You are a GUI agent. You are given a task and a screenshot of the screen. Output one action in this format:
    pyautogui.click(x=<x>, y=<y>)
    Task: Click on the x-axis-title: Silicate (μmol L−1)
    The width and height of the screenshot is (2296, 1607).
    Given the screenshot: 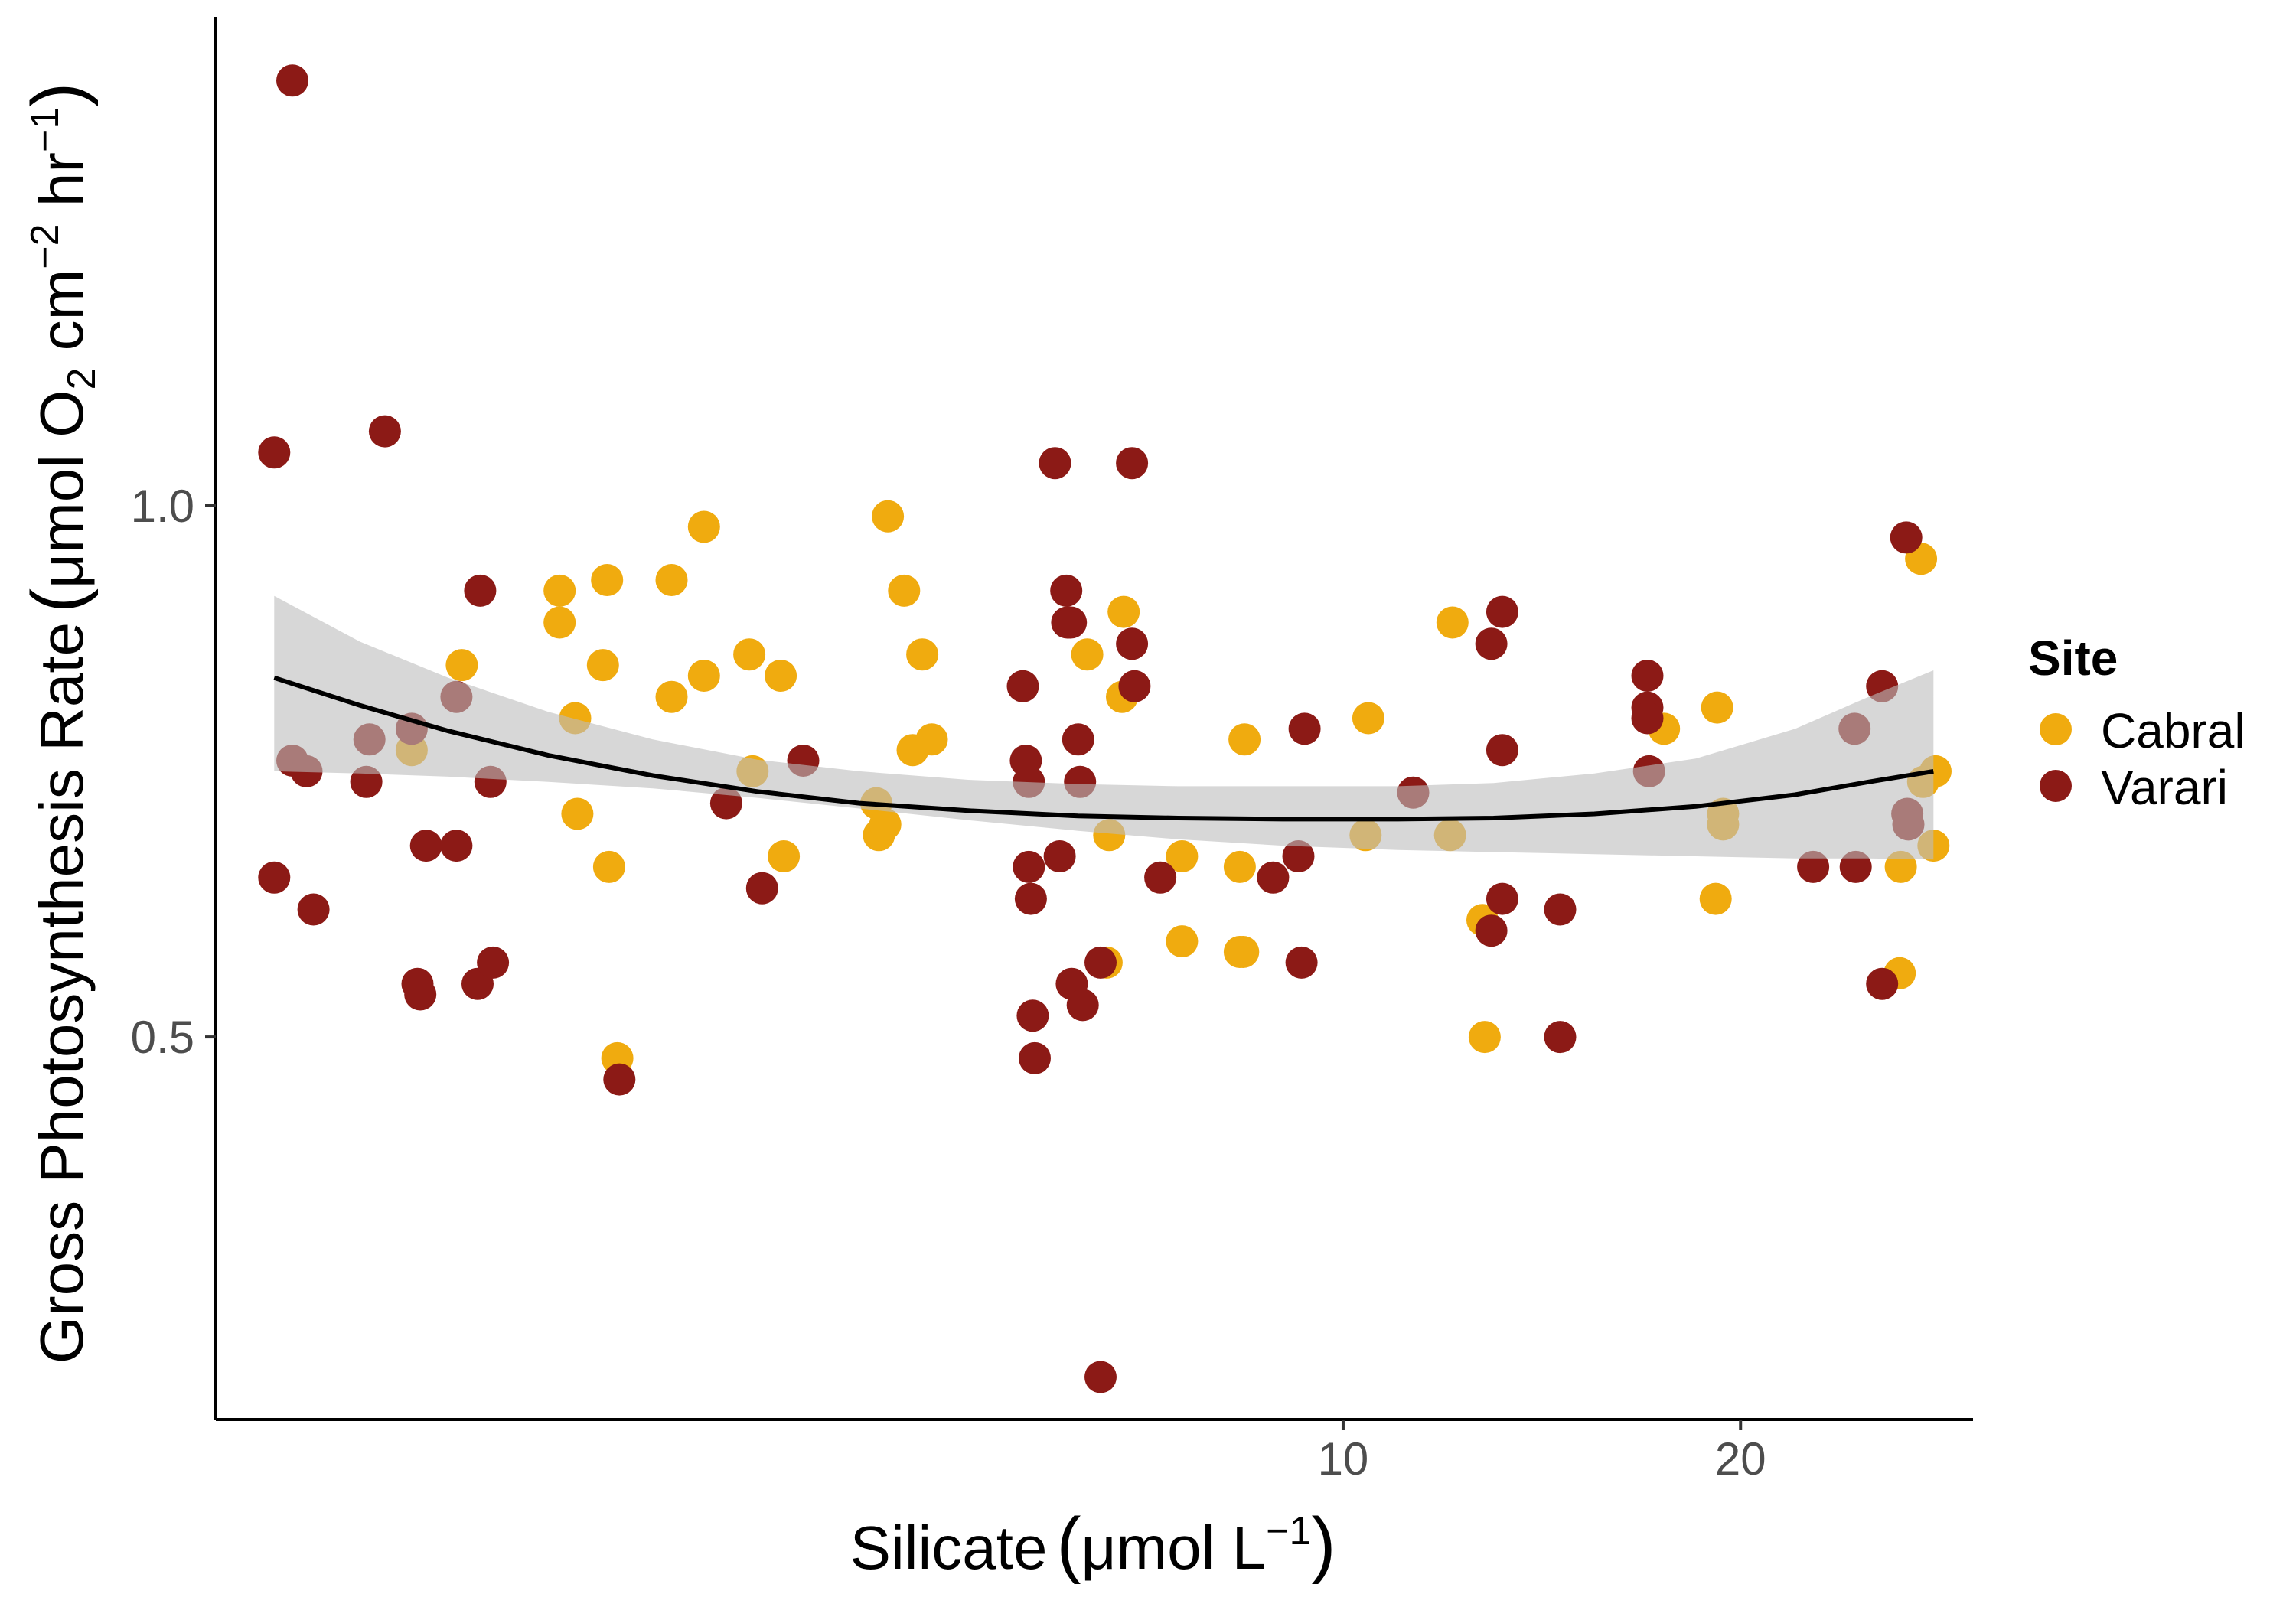 What is the action you would take?
    pyautogui.click(x=1093, y=1544)
    